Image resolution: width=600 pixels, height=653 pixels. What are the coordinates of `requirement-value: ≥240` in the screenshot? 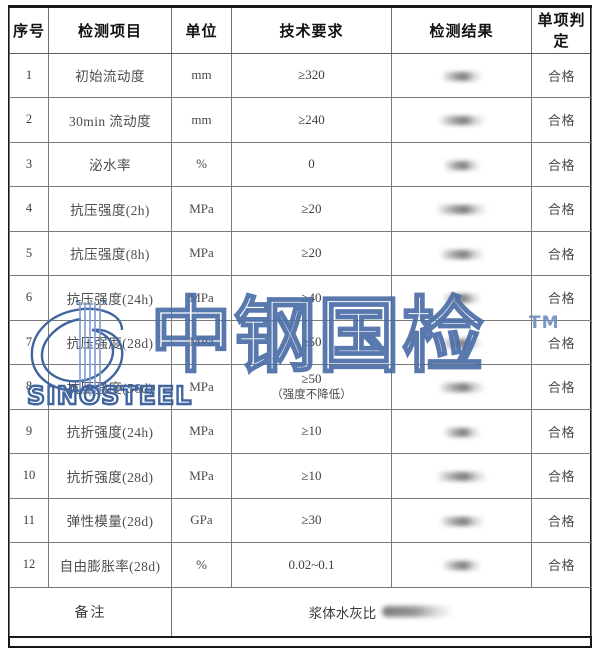 It's located at (311, 119).